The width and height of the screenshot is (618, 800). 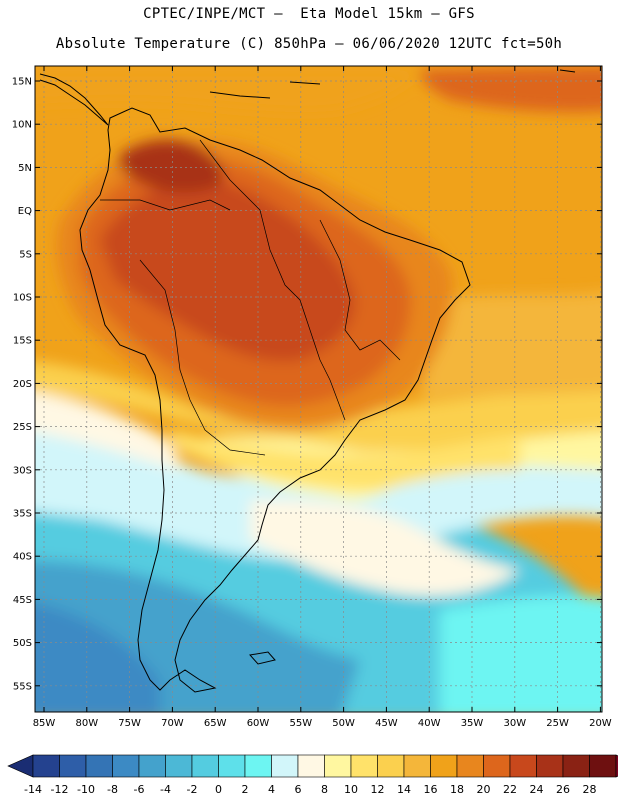 What do you see at coordinates (245, 789) in the screenshot?
I see `colorbar-label: 2` at bounding box center [245, 789].